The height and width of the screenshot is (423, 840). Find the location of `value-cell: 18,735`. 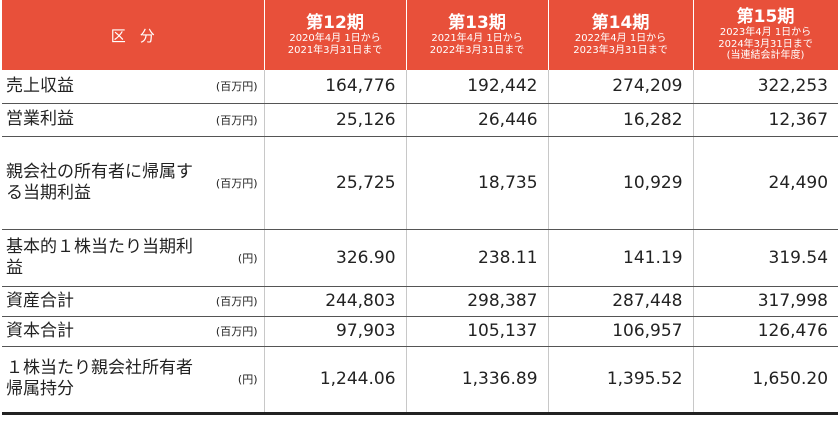

value-cell: 18,735 is located at coordinates (477, 183).